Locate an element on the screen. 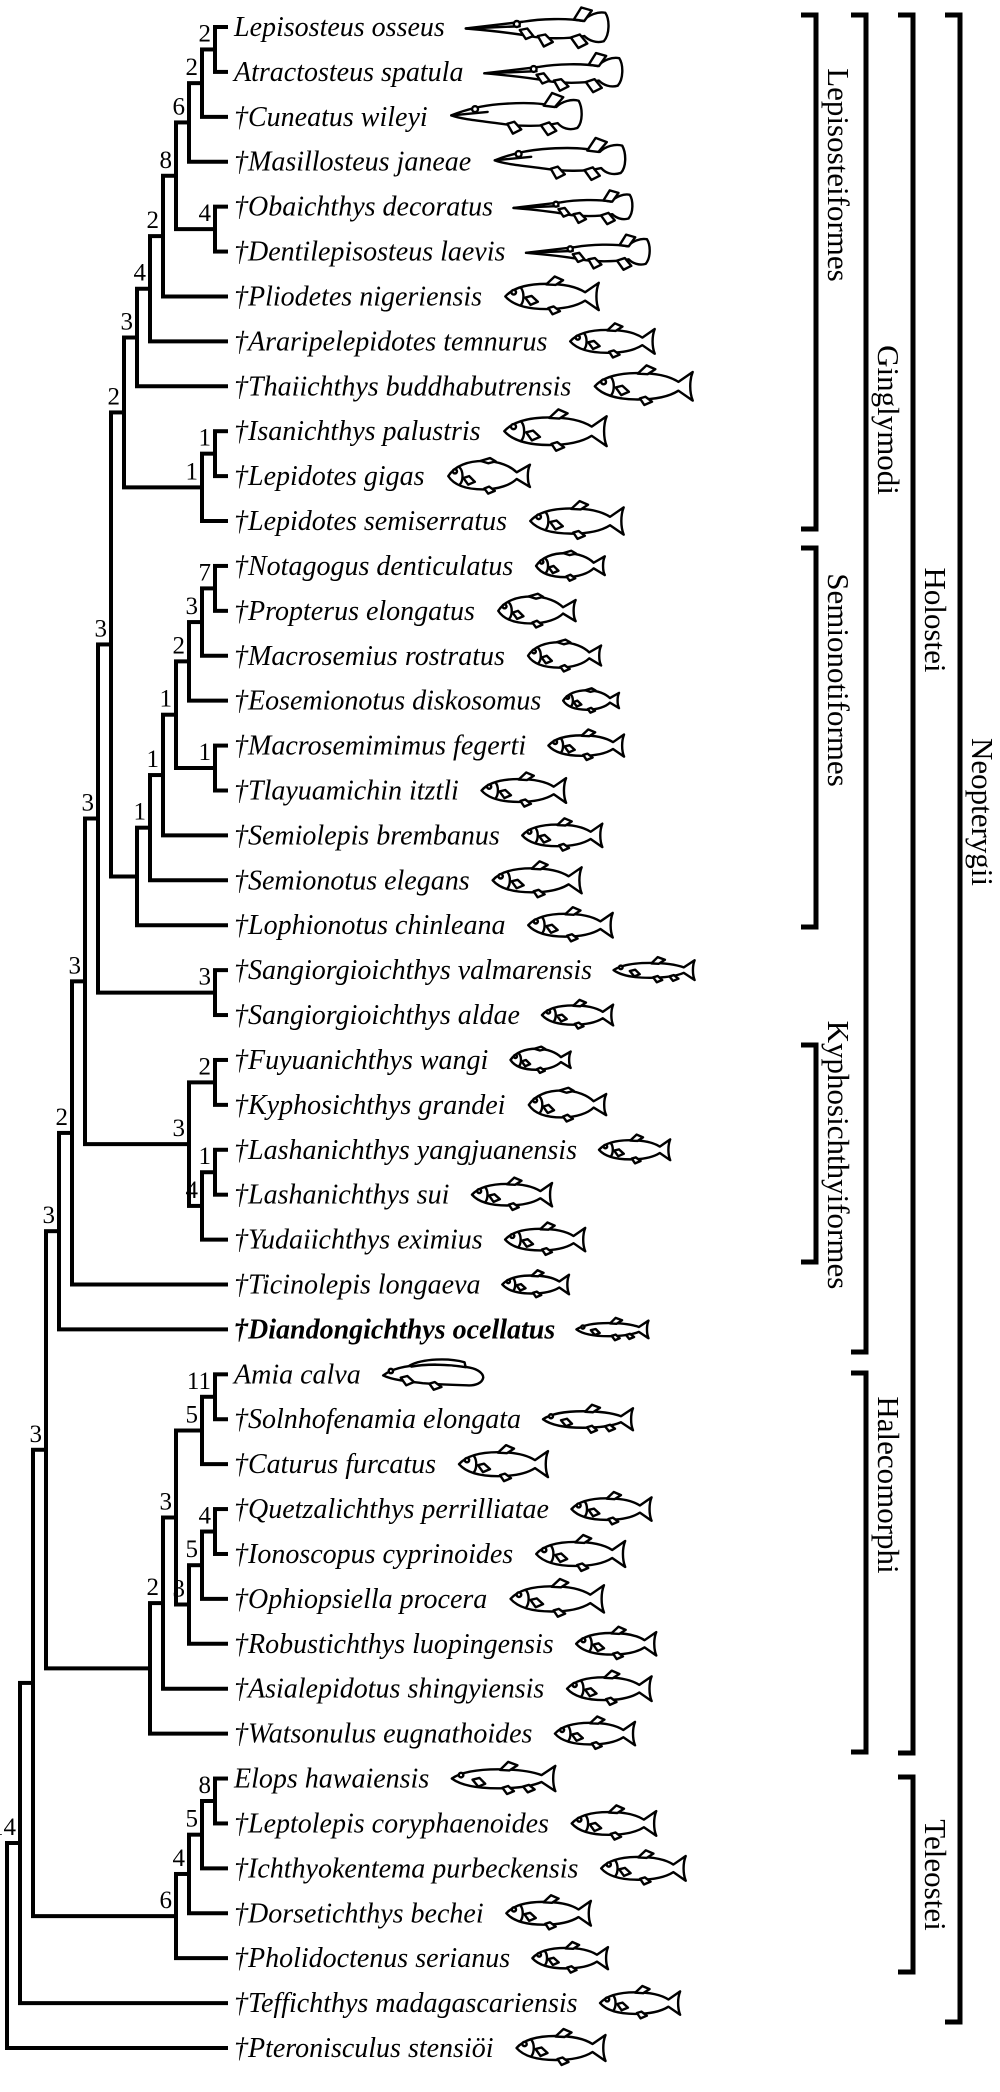 The width and height of the screenshot is (1000, 2092). taxon-label: †Pliodetes nigeriensis is located at coordinates (358, 296).